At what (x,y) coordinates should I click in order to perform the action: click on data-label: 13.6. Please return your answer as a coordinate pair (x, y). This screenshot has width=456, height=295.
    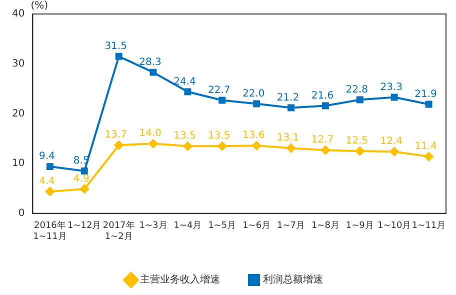
    Looking at the image, I should click on (253, 136).